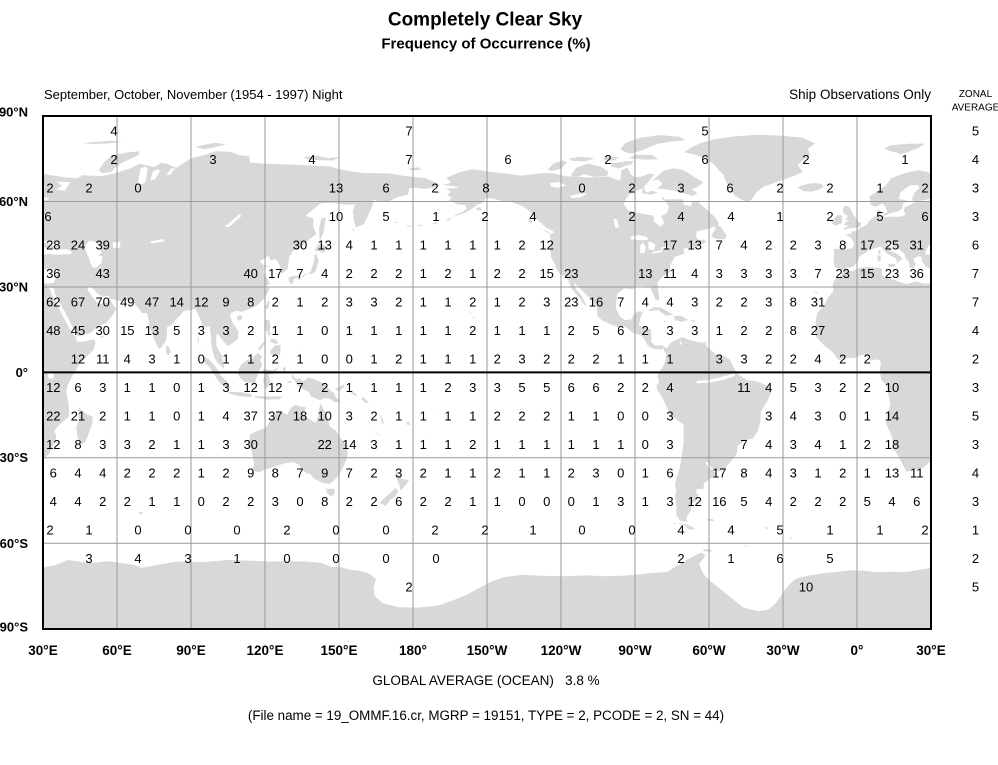 The height and width of the screenshot is (765, 998). Describe the element at coordinates (561, 650) in the screenshot. I see `svg-text: 120°W` at that location.